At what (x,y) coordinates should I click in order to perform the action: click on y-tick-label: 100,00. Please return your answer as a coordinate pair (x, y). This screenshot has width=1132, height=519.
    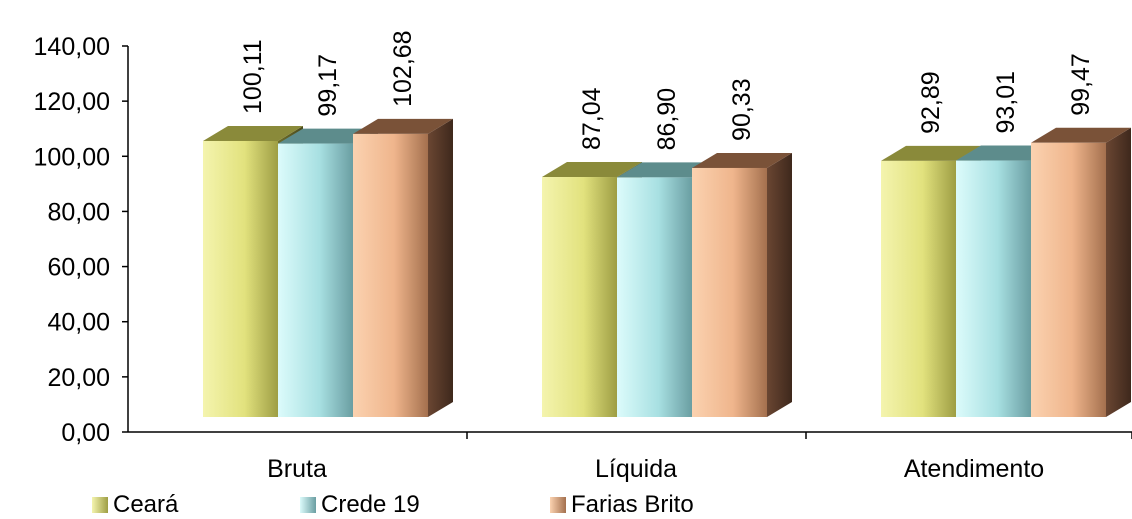
    Looking at the image, I should click on (72, 157).